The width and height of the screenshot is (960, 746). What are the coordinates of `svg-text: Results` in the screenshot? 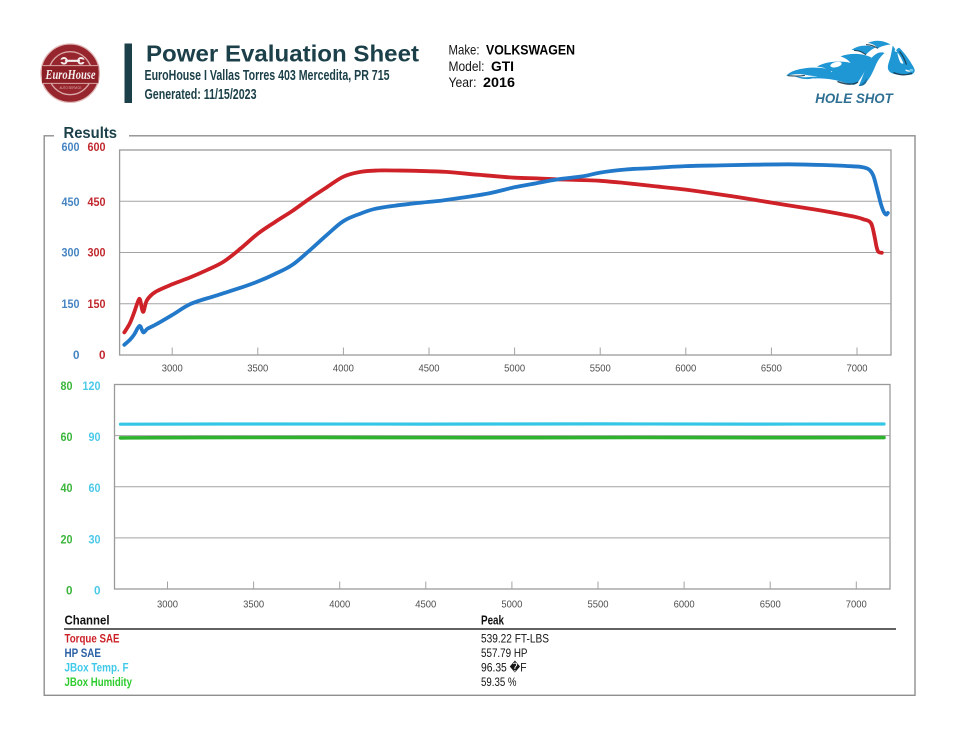 It's located at (91, 133).